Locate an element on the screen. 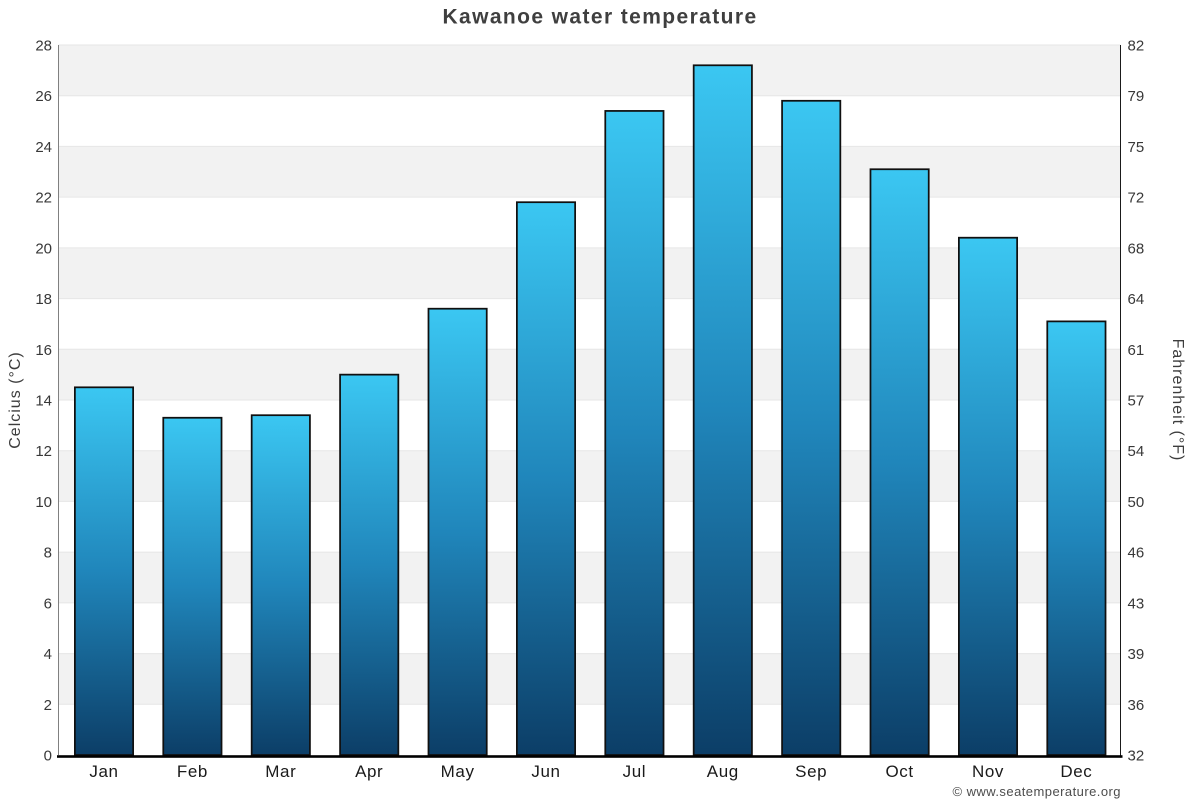 The image size is (1200, 805). svg-text: Nov is located at coordinates (988, 771).